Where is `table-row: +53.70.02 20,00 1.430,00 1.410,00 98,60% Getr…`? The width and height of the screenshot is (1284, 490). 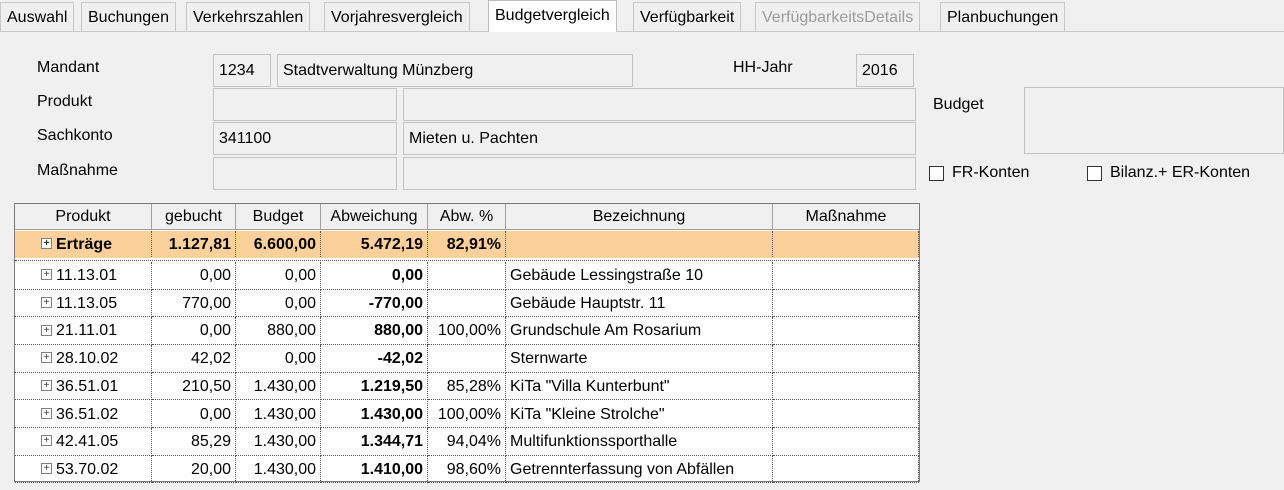 table-row: +53.70.02 20,00 1.430,00 1.410,00 98,60% Getr… is located at coordinates (467, 469).